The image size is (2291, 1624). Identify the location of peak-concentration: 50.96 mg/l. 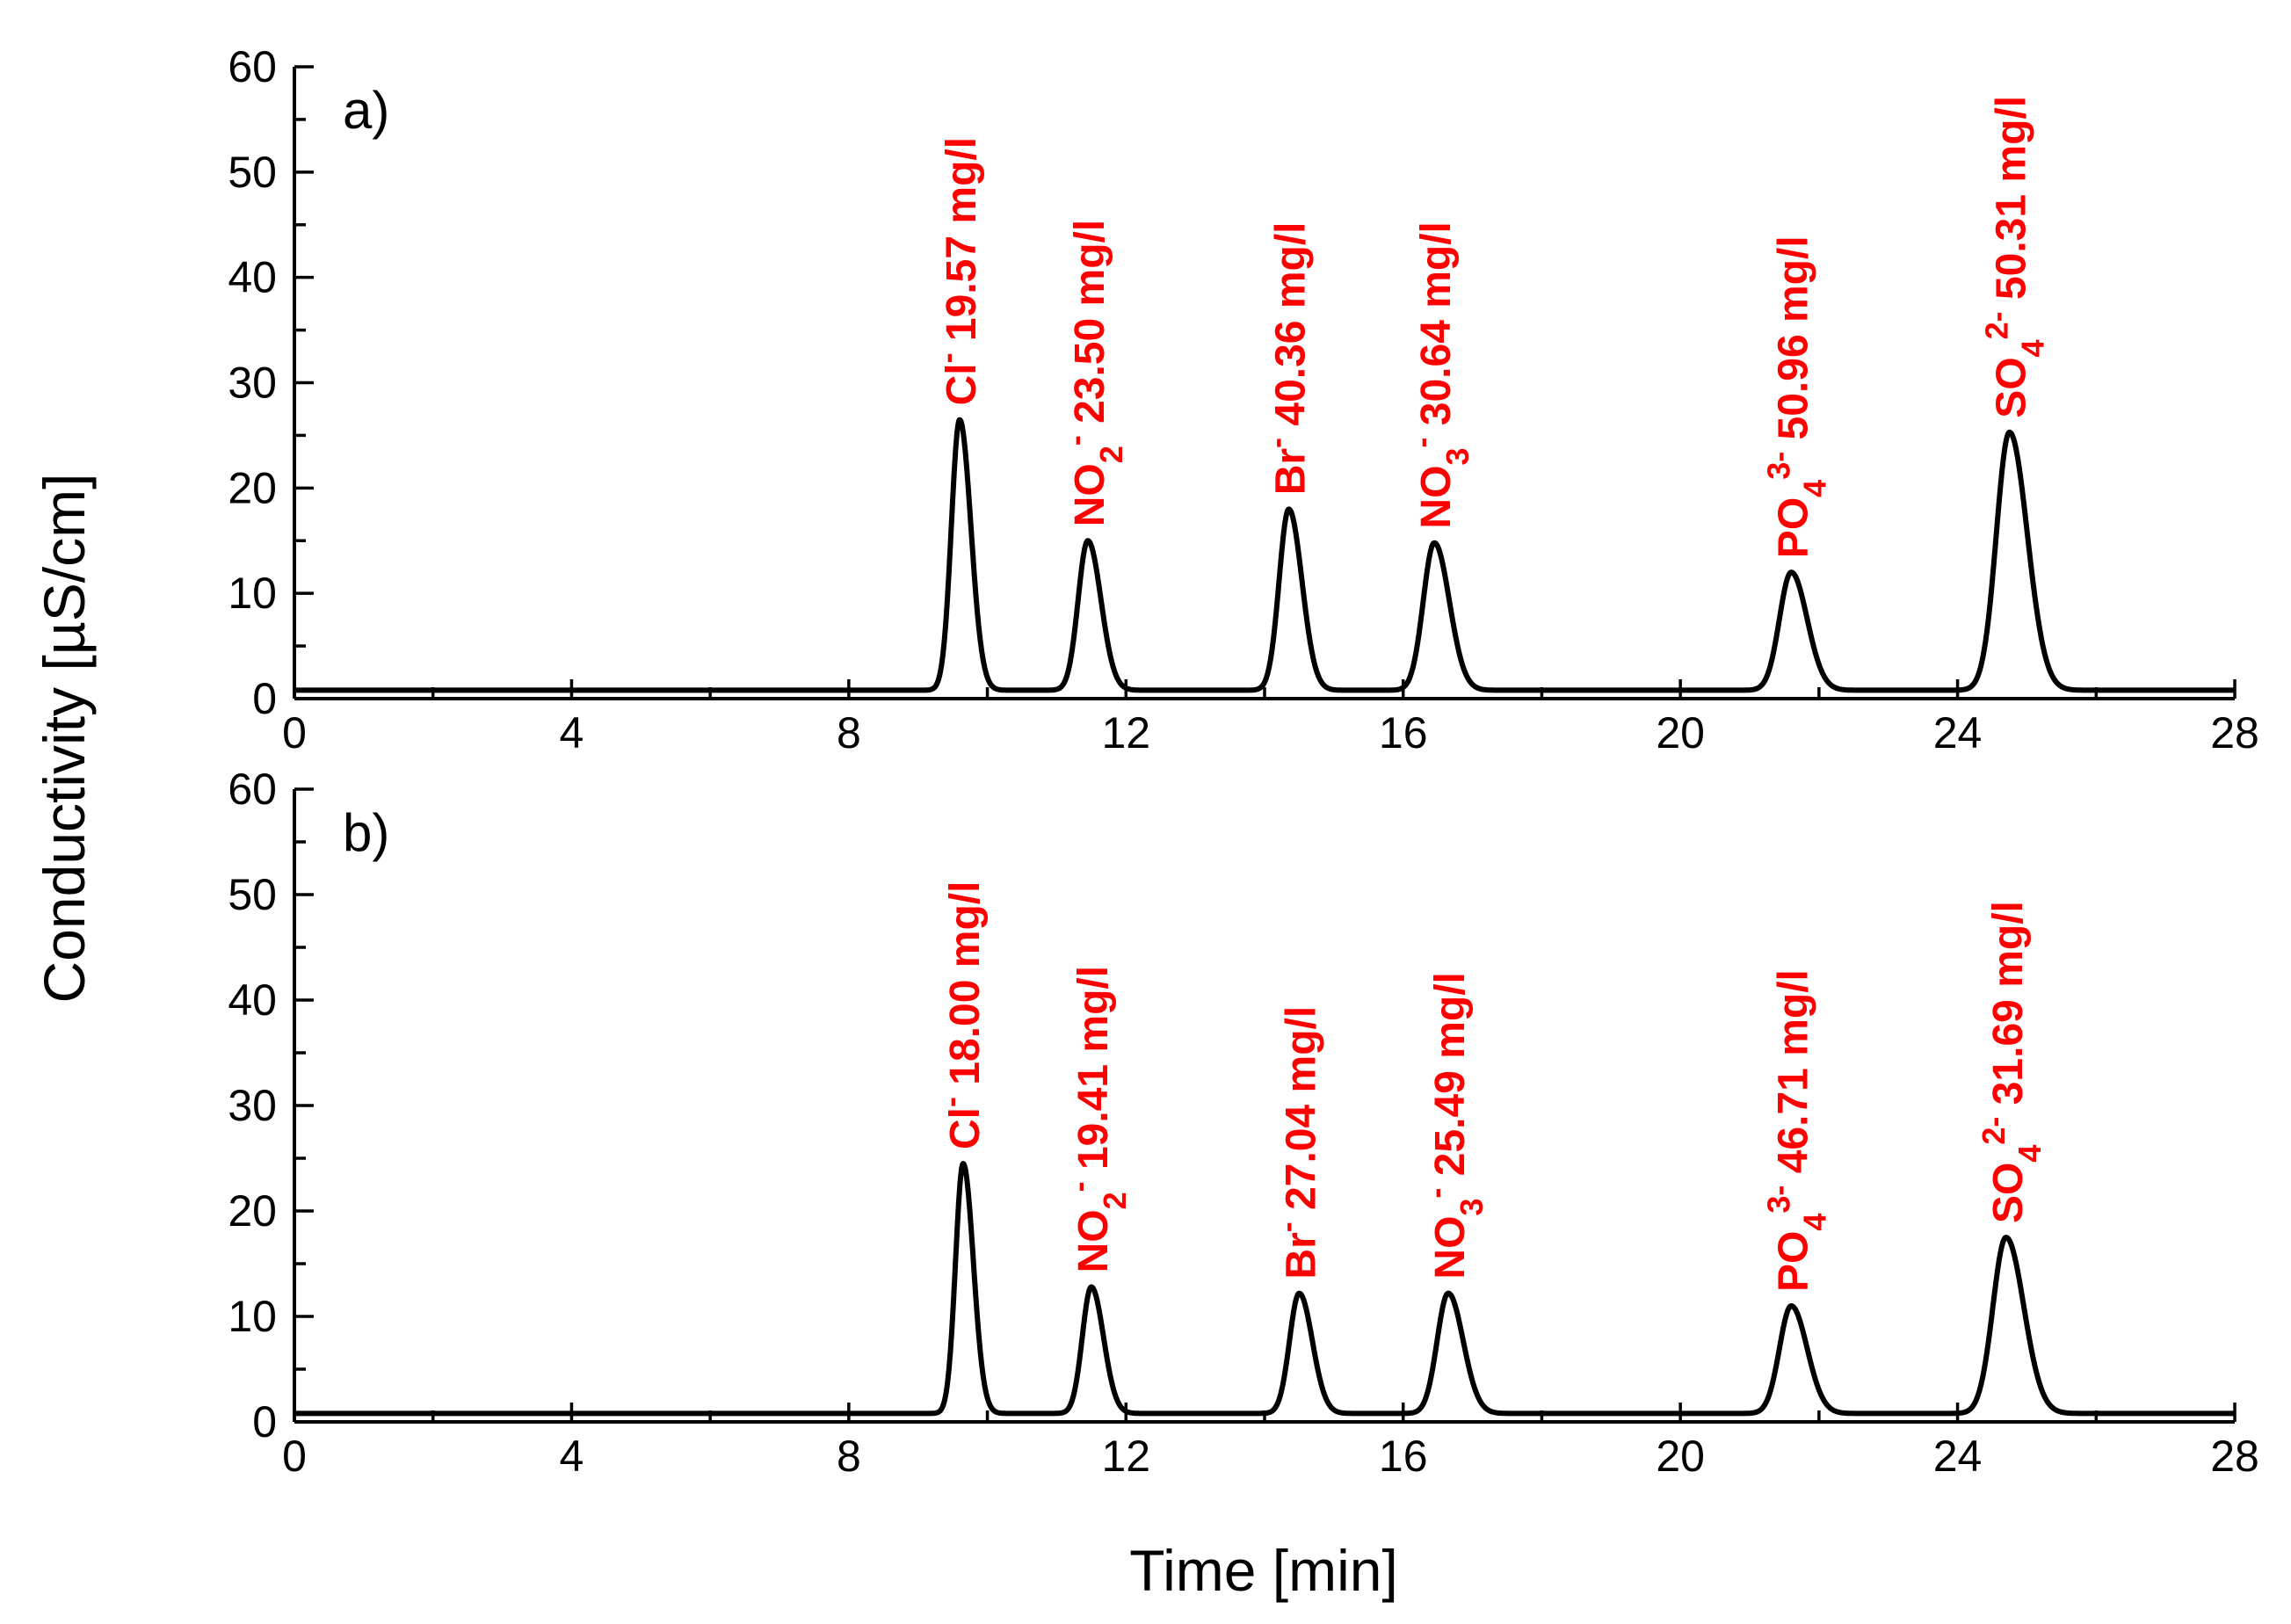
(1793, 343).